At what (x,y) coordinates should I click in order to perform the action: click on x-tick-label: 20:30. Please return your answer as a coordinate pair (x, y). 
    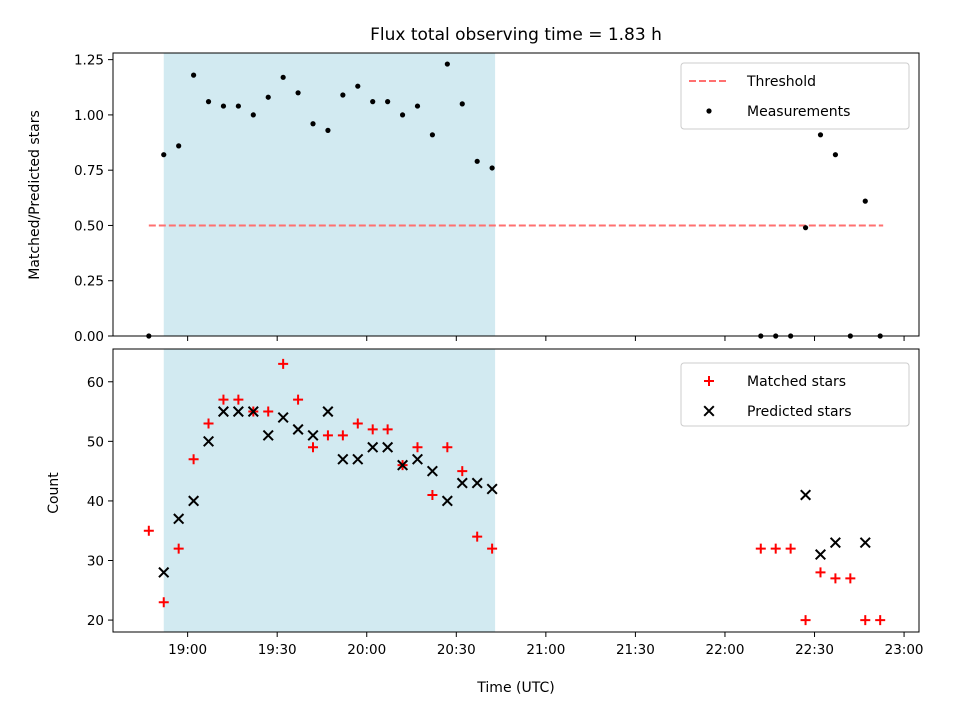
    Looking at the image, I should click on (456, 650).